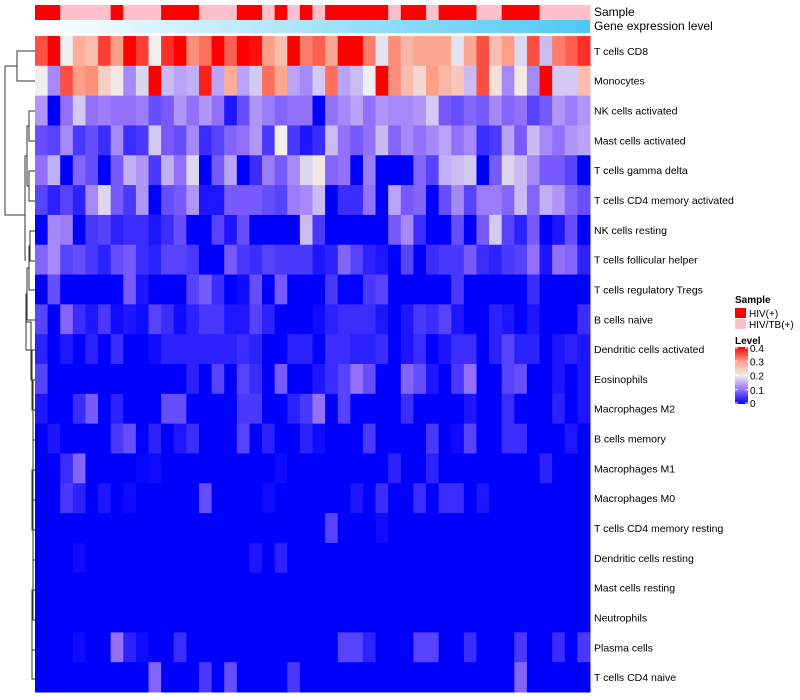 Image resolution: width=800 pixels, height=700 pixels. Describe the element at coordinates (757, 391) in the screenshot. I see `legend-tick-label: 0.1` at that location.